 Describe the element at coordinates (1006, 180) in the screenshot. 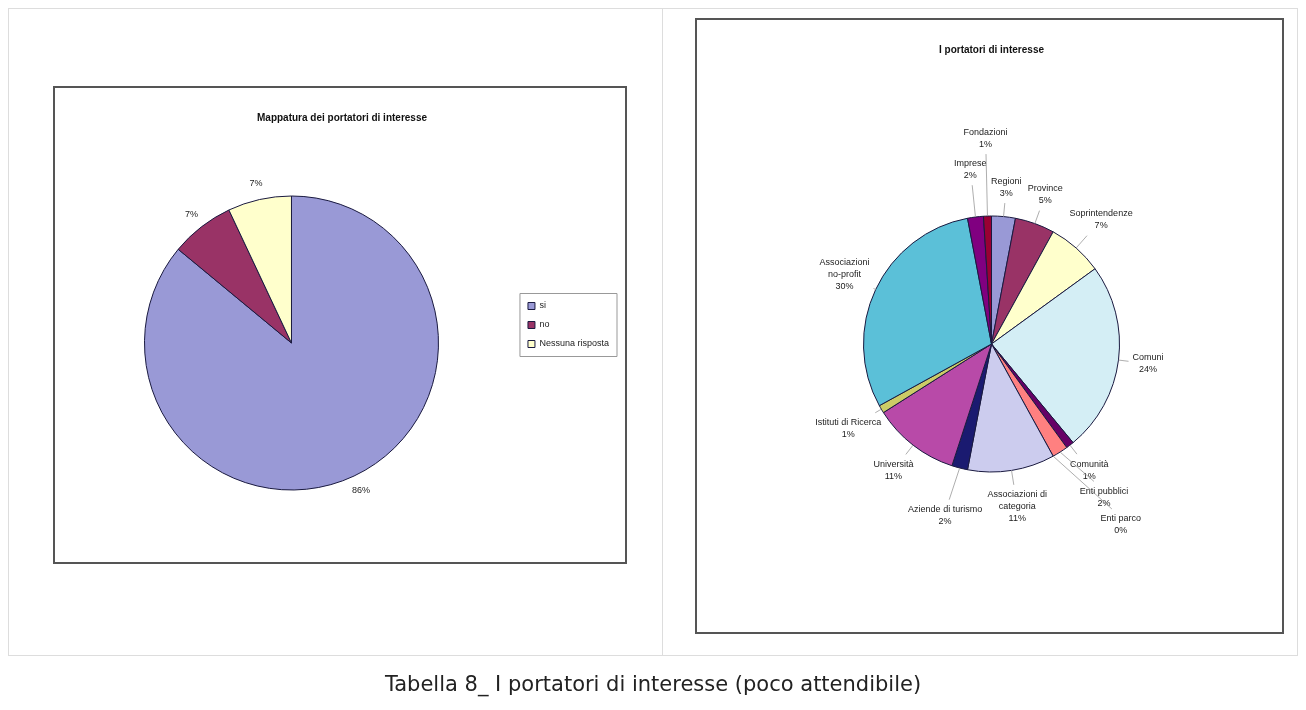

I see `slice-label: Regioni` at that location.